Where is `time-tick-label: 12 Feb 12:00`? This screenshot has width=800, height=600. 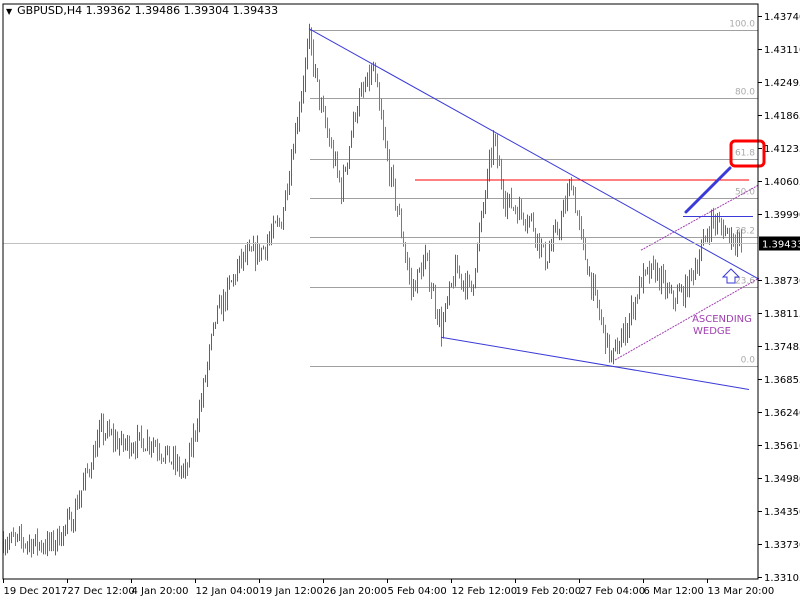 time-tick-label: 12 Feb 12:00 is located at coordinates (485, 591).